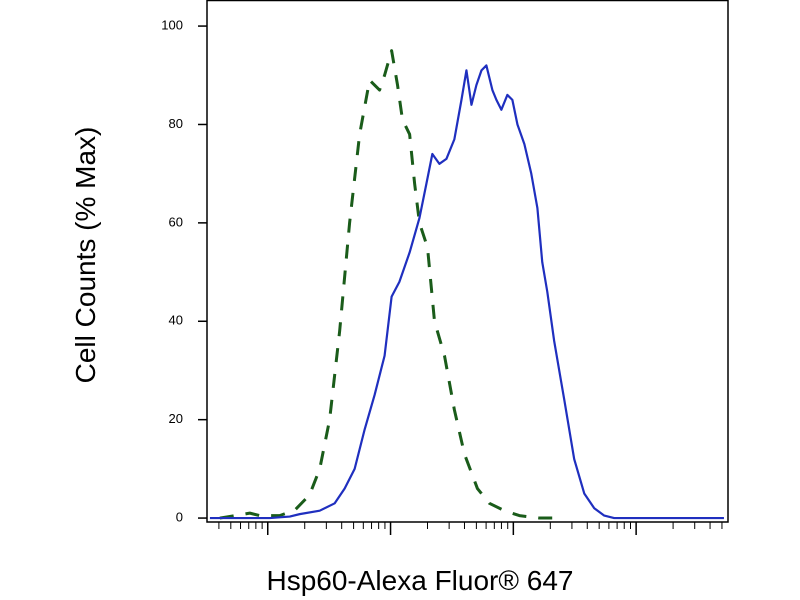 This screenshot has width=800, height=600. I want to click on x-axis-label: Hsp60-Alexa Fluor® 647, so click(419, 580).